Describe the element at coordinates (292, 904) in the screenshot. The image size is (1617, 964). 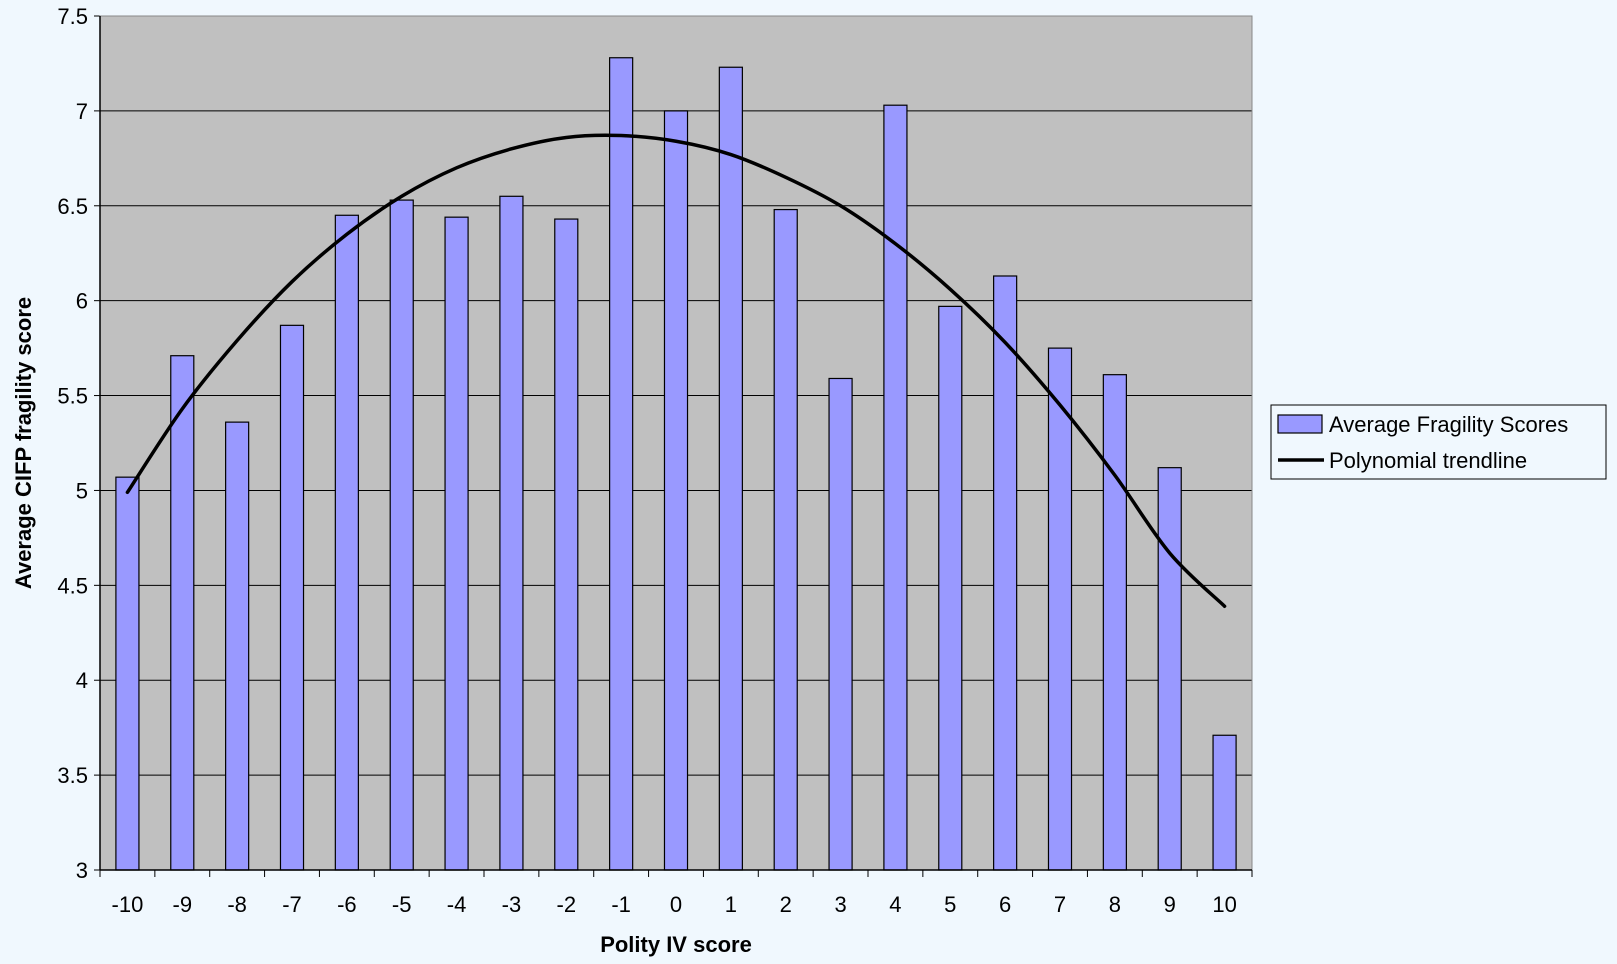
I see `x-tick-label: -7` at that location.